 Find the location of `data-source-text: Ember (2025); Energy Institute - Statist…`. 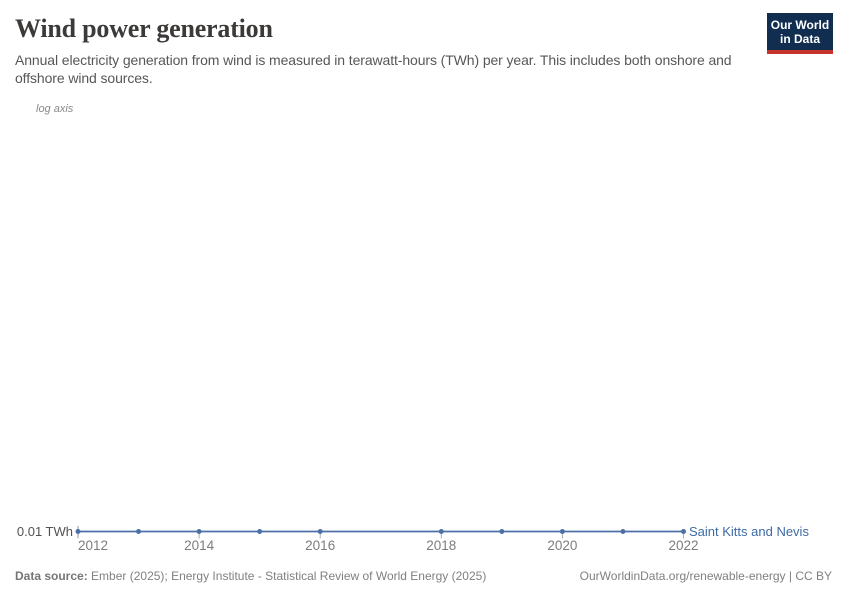

data-source-text: Ember (2025); Energy Institute - Statist… is located at coordinates (289, 576).